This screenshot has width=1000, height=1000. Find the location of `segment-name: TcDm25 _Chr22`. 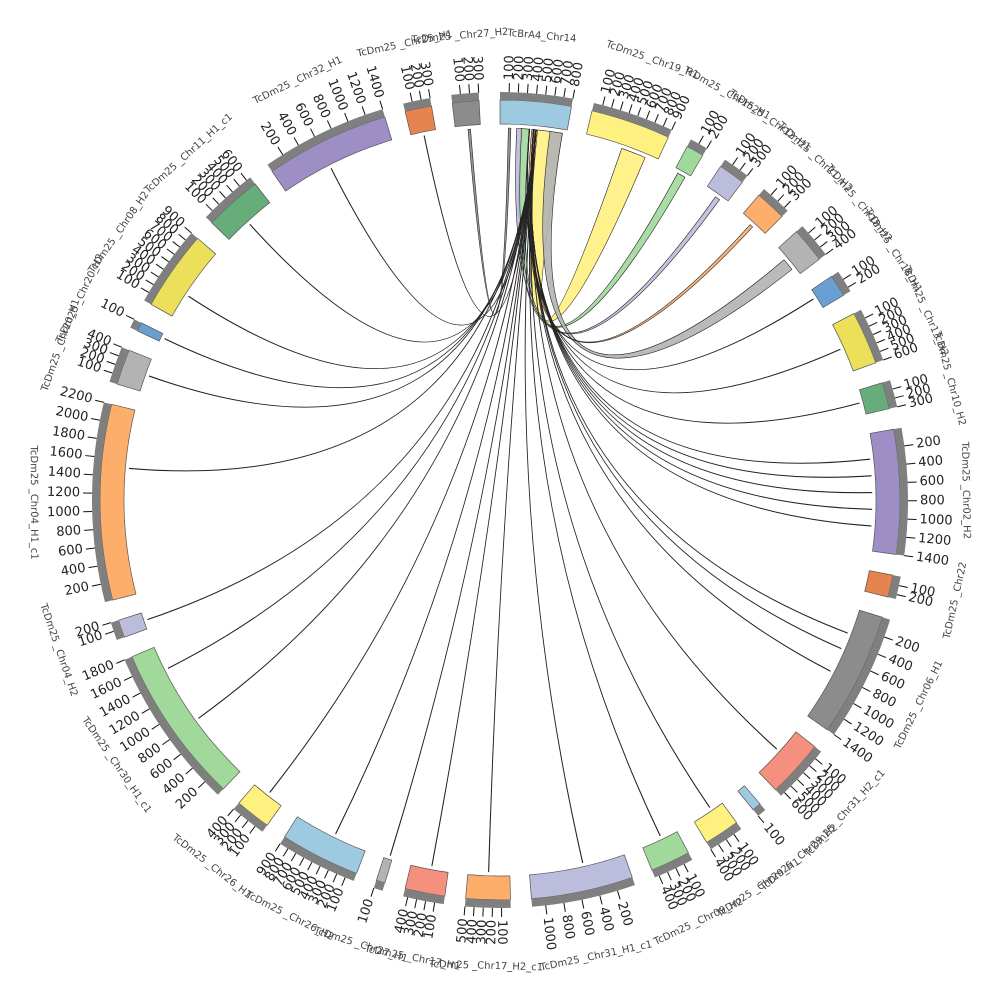

segment-name: TcDm25 _Chr22 is located at coordinates (956, 601).